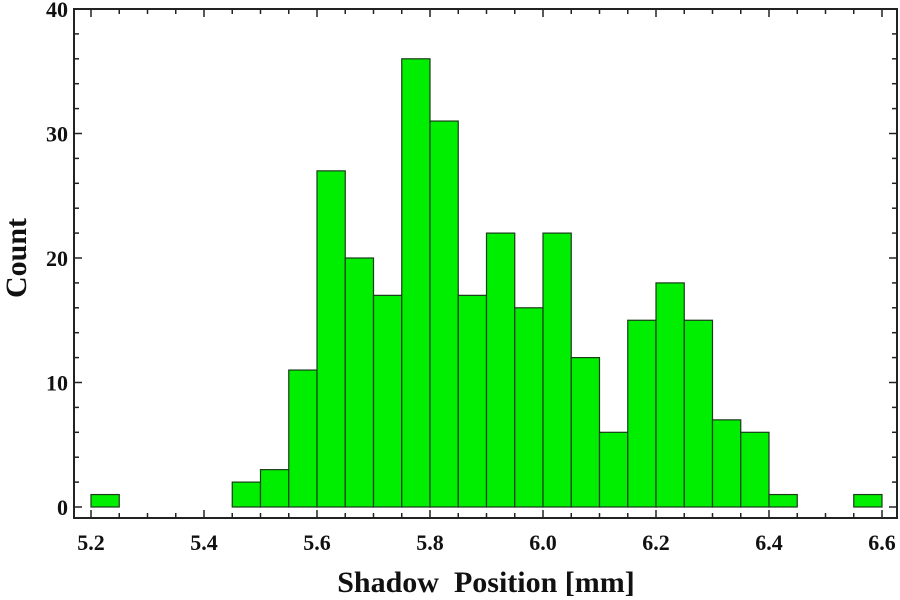  What do you see at coordinates (430, 542) in the screenshot?
I see `x-tick-label: 5.8` at bounding box center [430, 542].